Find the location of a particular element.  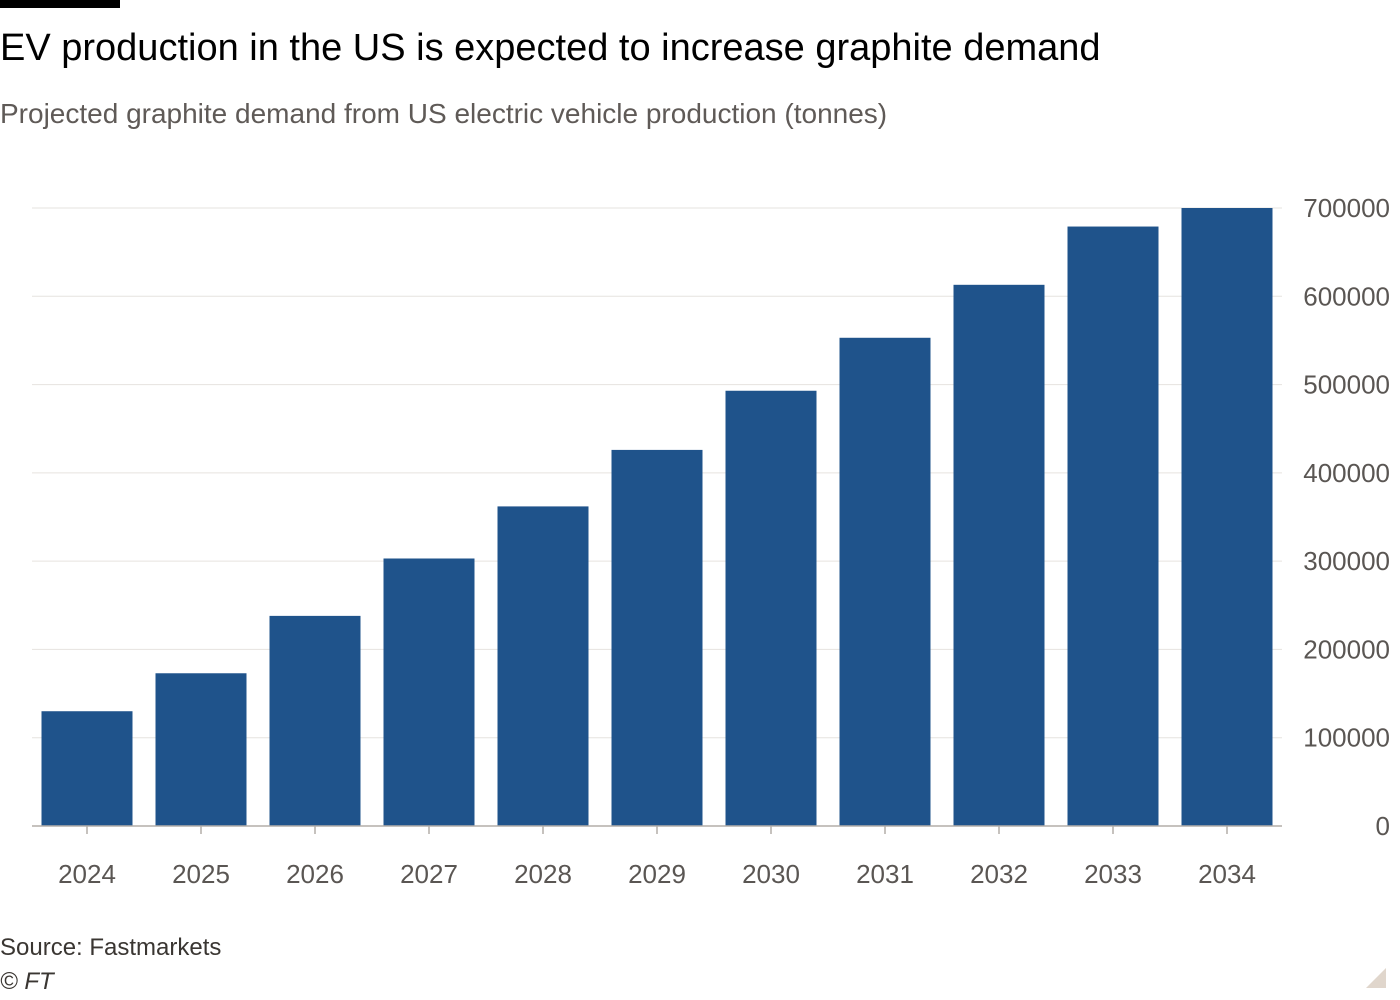

x-tick-label: 2027 is located at coordinates (429, 874).